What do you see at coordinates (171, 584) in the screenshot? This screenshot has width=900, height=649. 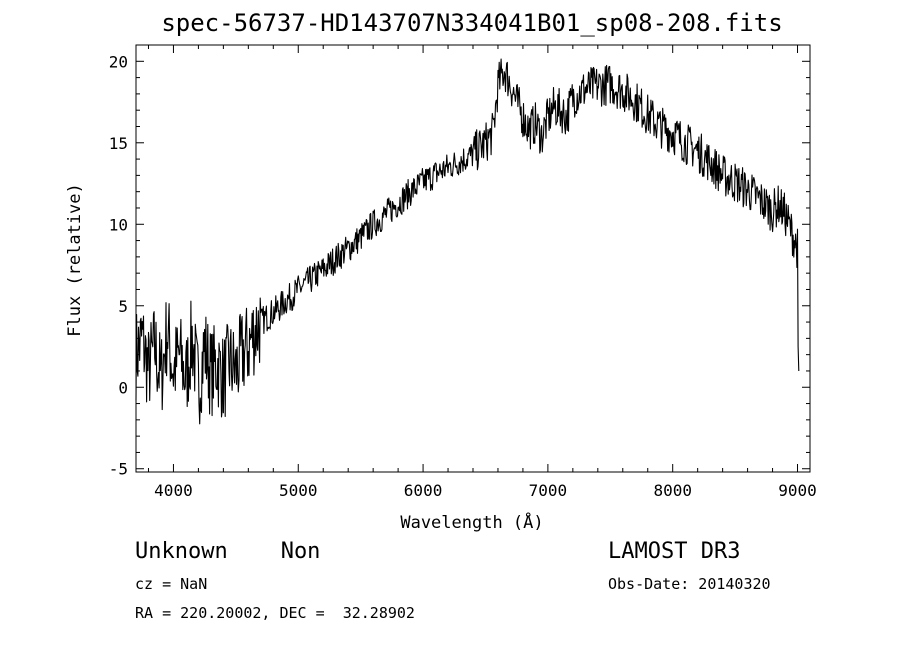 I see `redshift-value: cz = NaN` at bounding box center [171, 584].